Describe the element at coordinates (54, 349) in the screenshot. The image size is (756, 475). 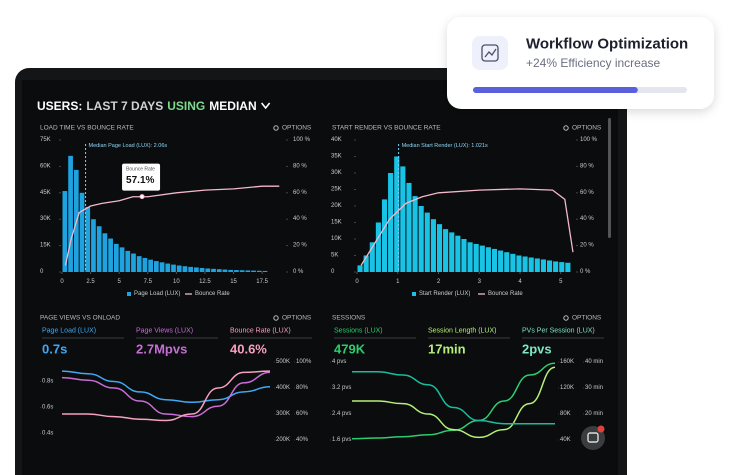
I see `metric-value: 0.7s` at that location.